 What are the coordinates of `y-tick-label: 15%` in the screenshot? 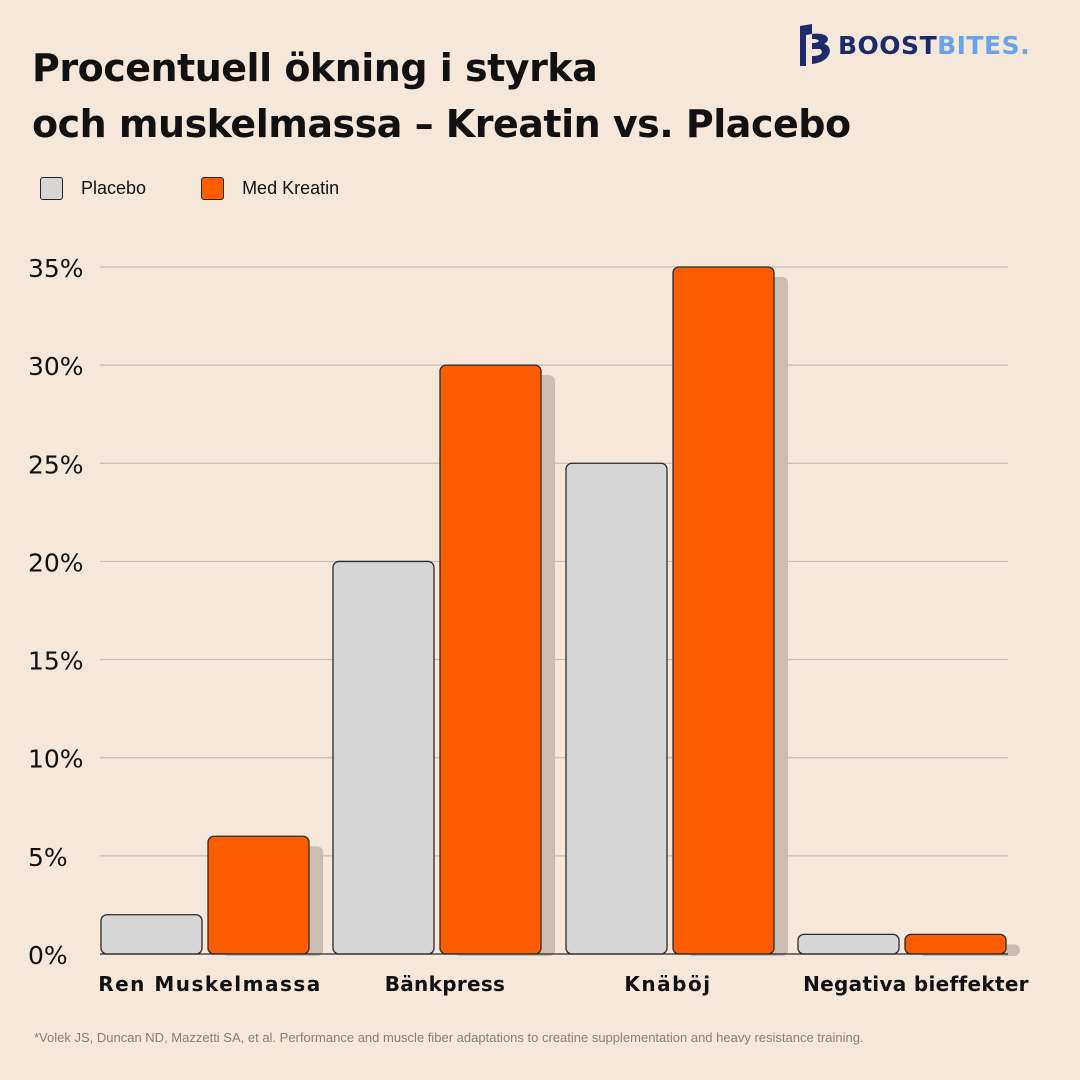 It's located at (56, 661).